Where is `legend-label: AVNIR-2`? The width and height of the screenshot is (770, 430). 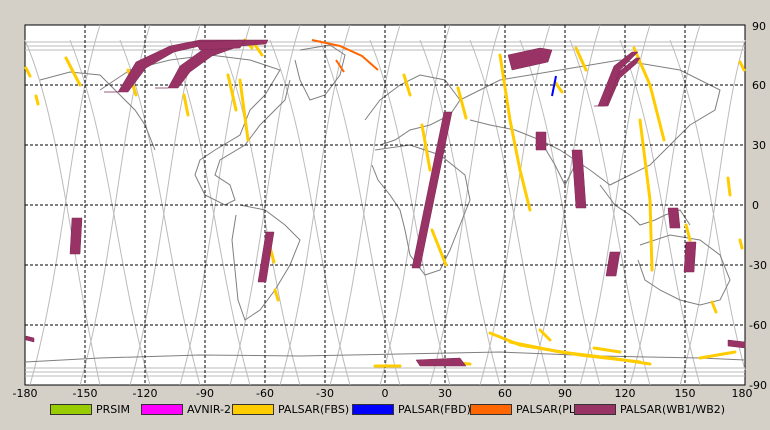 legend-label: AVNIR-2 is located at coordinates (209, 409).